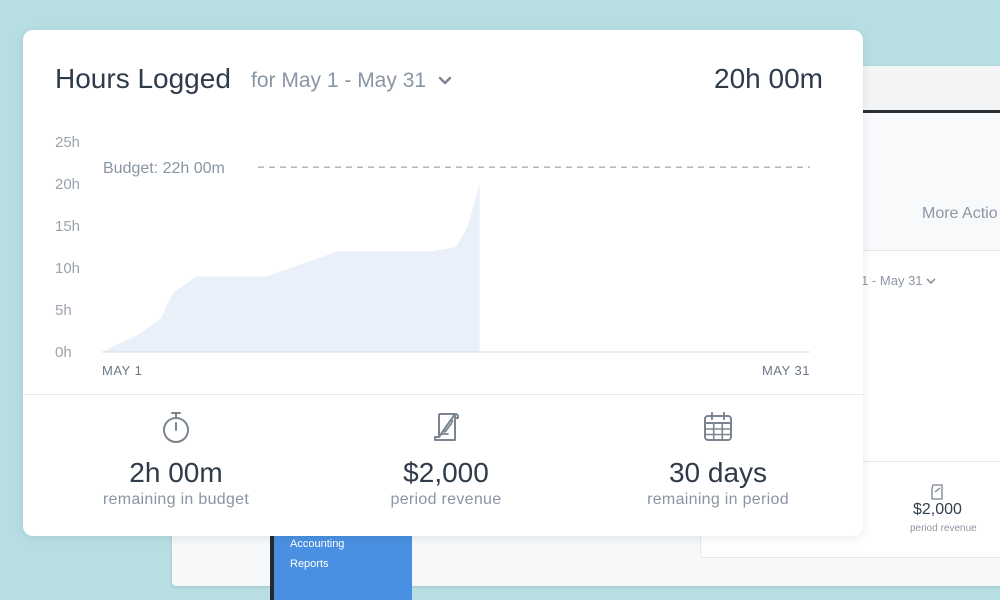 The image size is (1000, 600). I want to click on stat-remaining-budget: 2h 00m remaining in budget, so click(176, 460).